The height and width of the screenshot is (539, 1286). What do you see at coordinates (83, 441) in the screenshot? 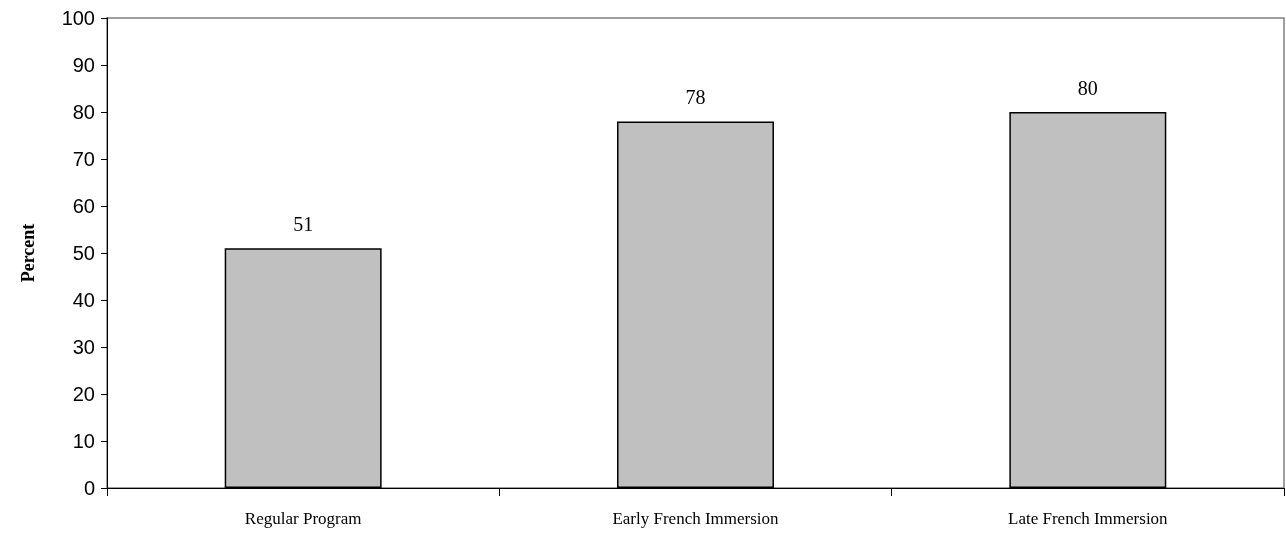
I see `y-tick-label: 10` at bounding box center [83, 441].